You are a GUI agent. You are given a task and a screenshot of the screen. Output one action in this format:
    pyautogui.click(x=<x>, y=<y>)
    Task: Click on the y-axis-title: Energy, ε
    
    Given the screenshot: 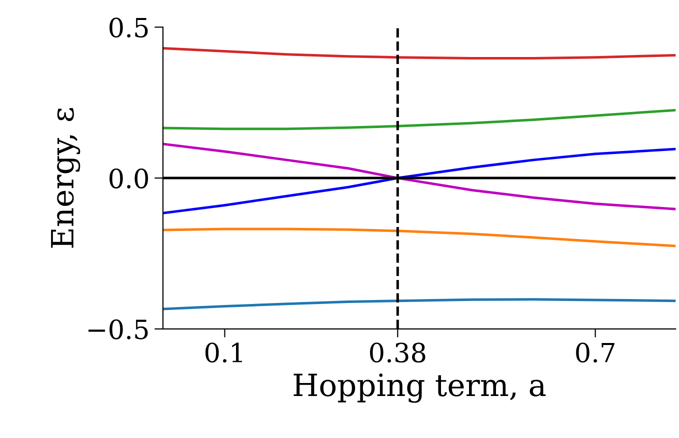 What is the action you would take?
    pyautogui.click(x=65, y=178)
    